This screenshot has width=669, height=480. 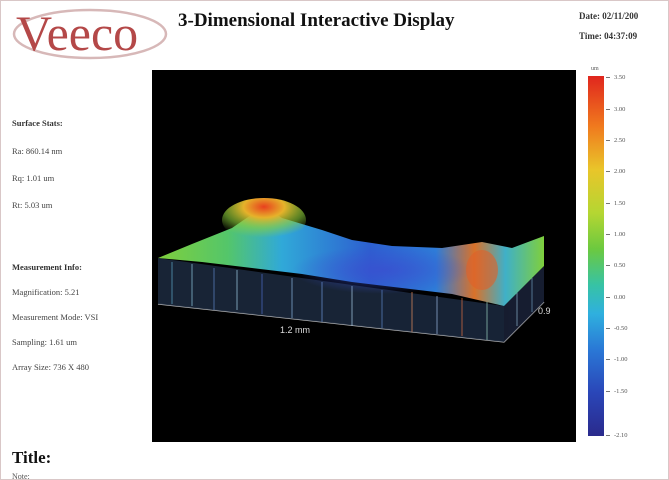 I want to click on stat-rt: Rt: 5.03 um, so click(x=32, y=205).